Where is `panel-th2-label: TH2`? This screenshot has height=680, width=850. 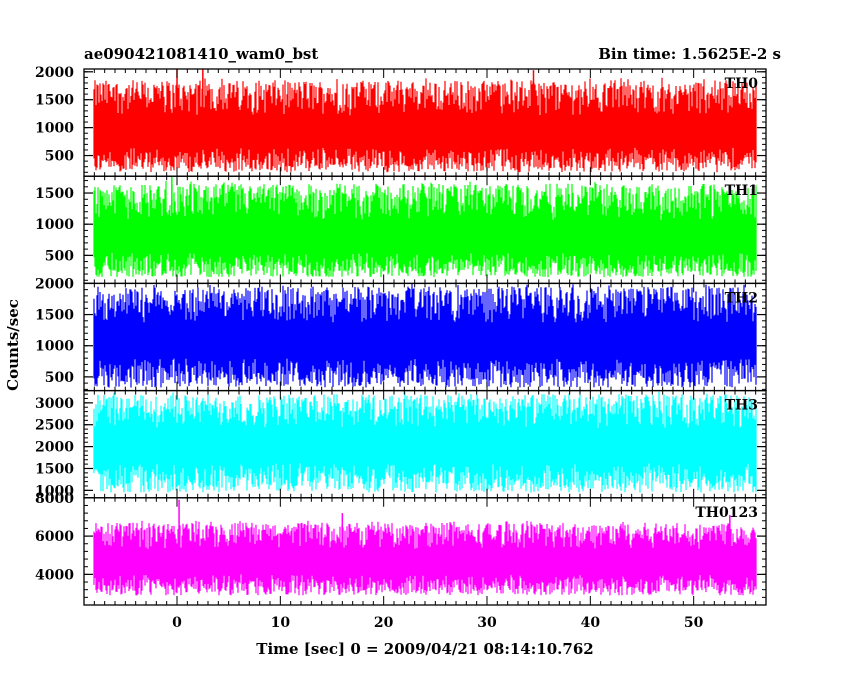 panel-th2-label: TH2 is located at coordinates (741, 298).